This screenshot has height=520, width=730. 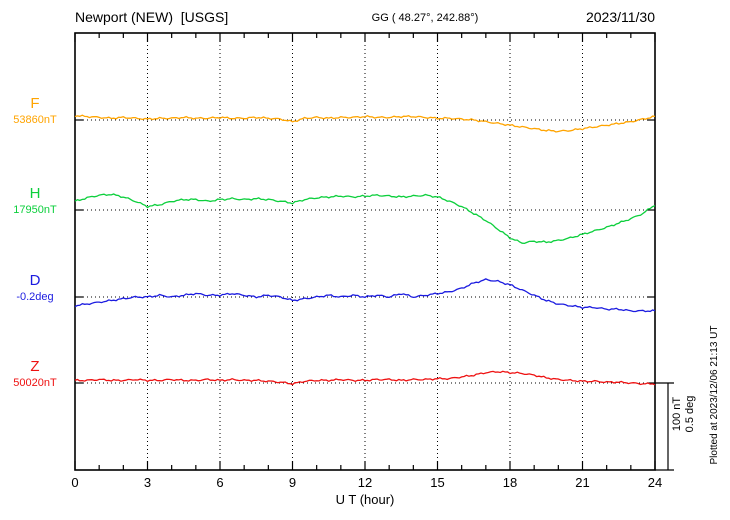 I want to click on series-label-D: D -0.2deg, so click(x=35, y=288).